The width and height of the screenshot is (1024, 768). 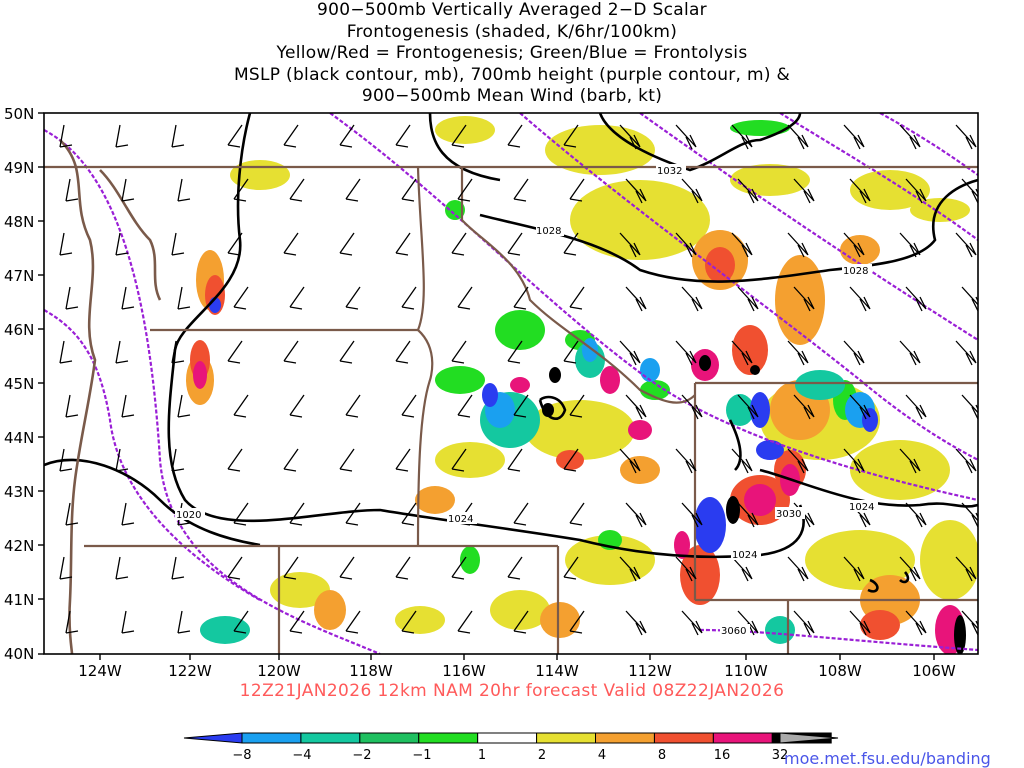 What do you see at coordinates (746, 671) in the screenshot?
I see `lon-label: 110W` at bounding box center [746, 671].